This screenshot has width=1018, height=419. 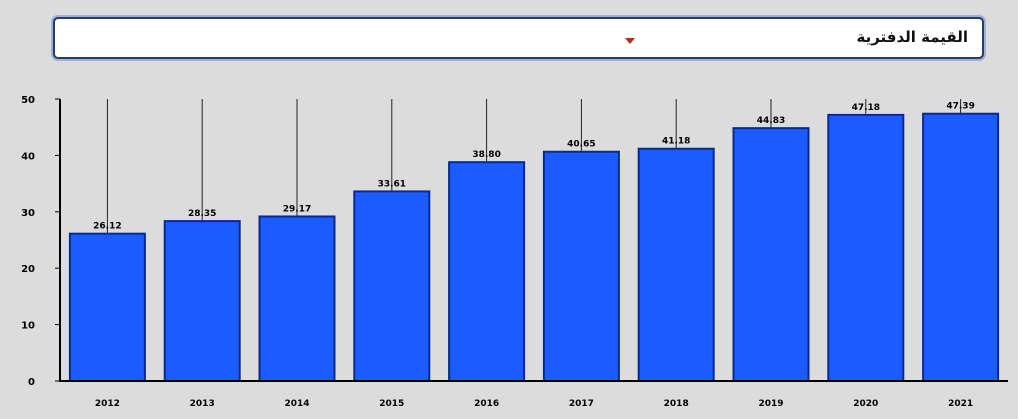 I want to click on x-tick-label: 2013, so click(x=202, y=404).